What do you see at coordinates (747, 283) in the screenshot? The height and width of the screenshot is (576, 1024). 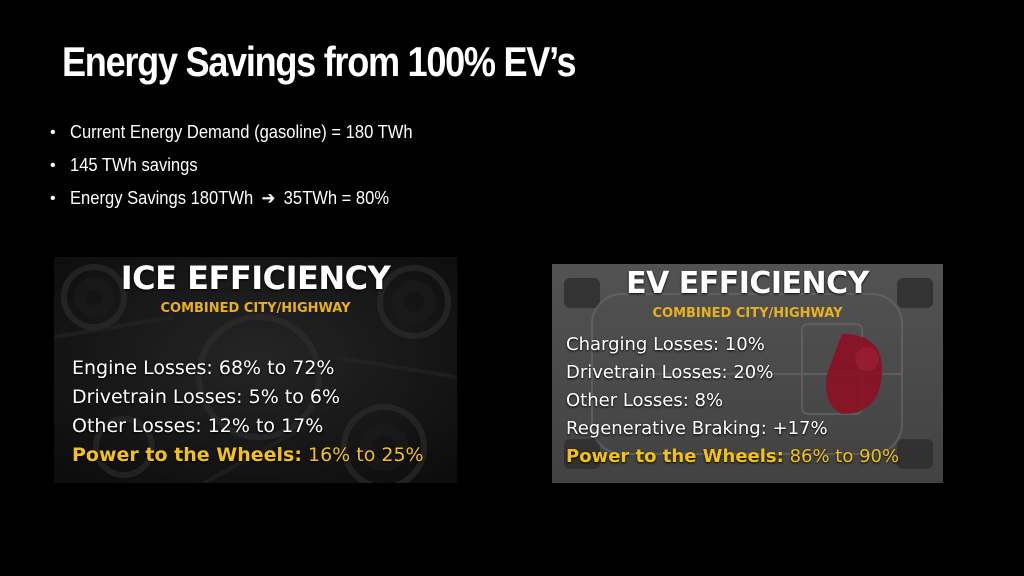 I see `ev-panel-heading: EV EFFICIENCY` at bounding box center [747, 283].